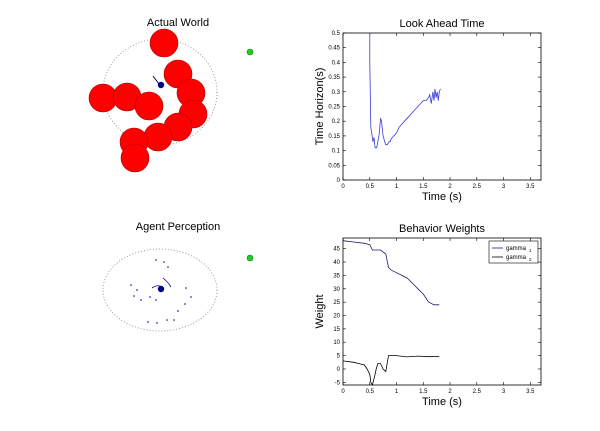 The image size is (600, 431). What do you see at coordinates (339, 357) in the screenshot?
I see `y-tick-label: 5` at bounding box center [339, 357].